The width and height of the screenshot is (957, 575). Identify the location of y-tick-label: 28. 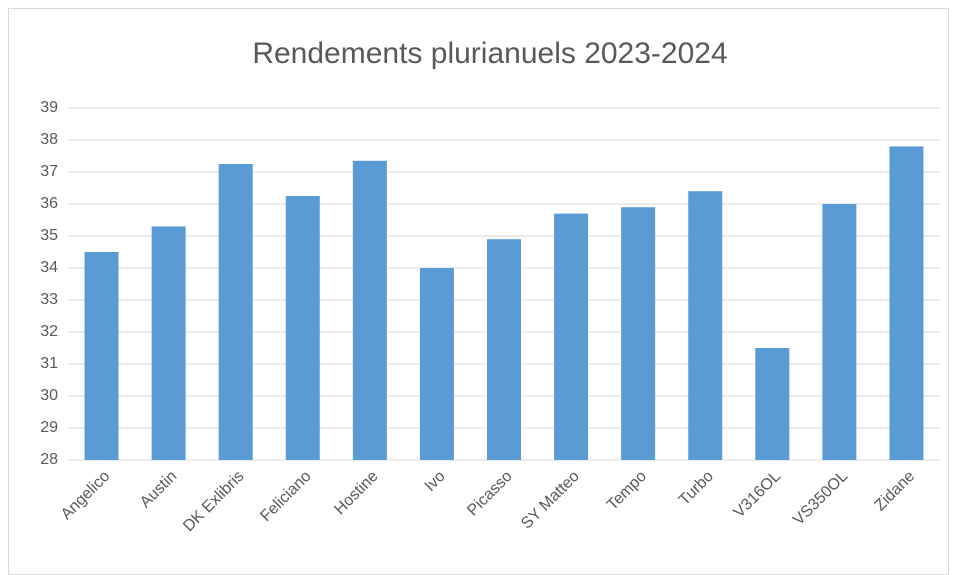
(49, 459).